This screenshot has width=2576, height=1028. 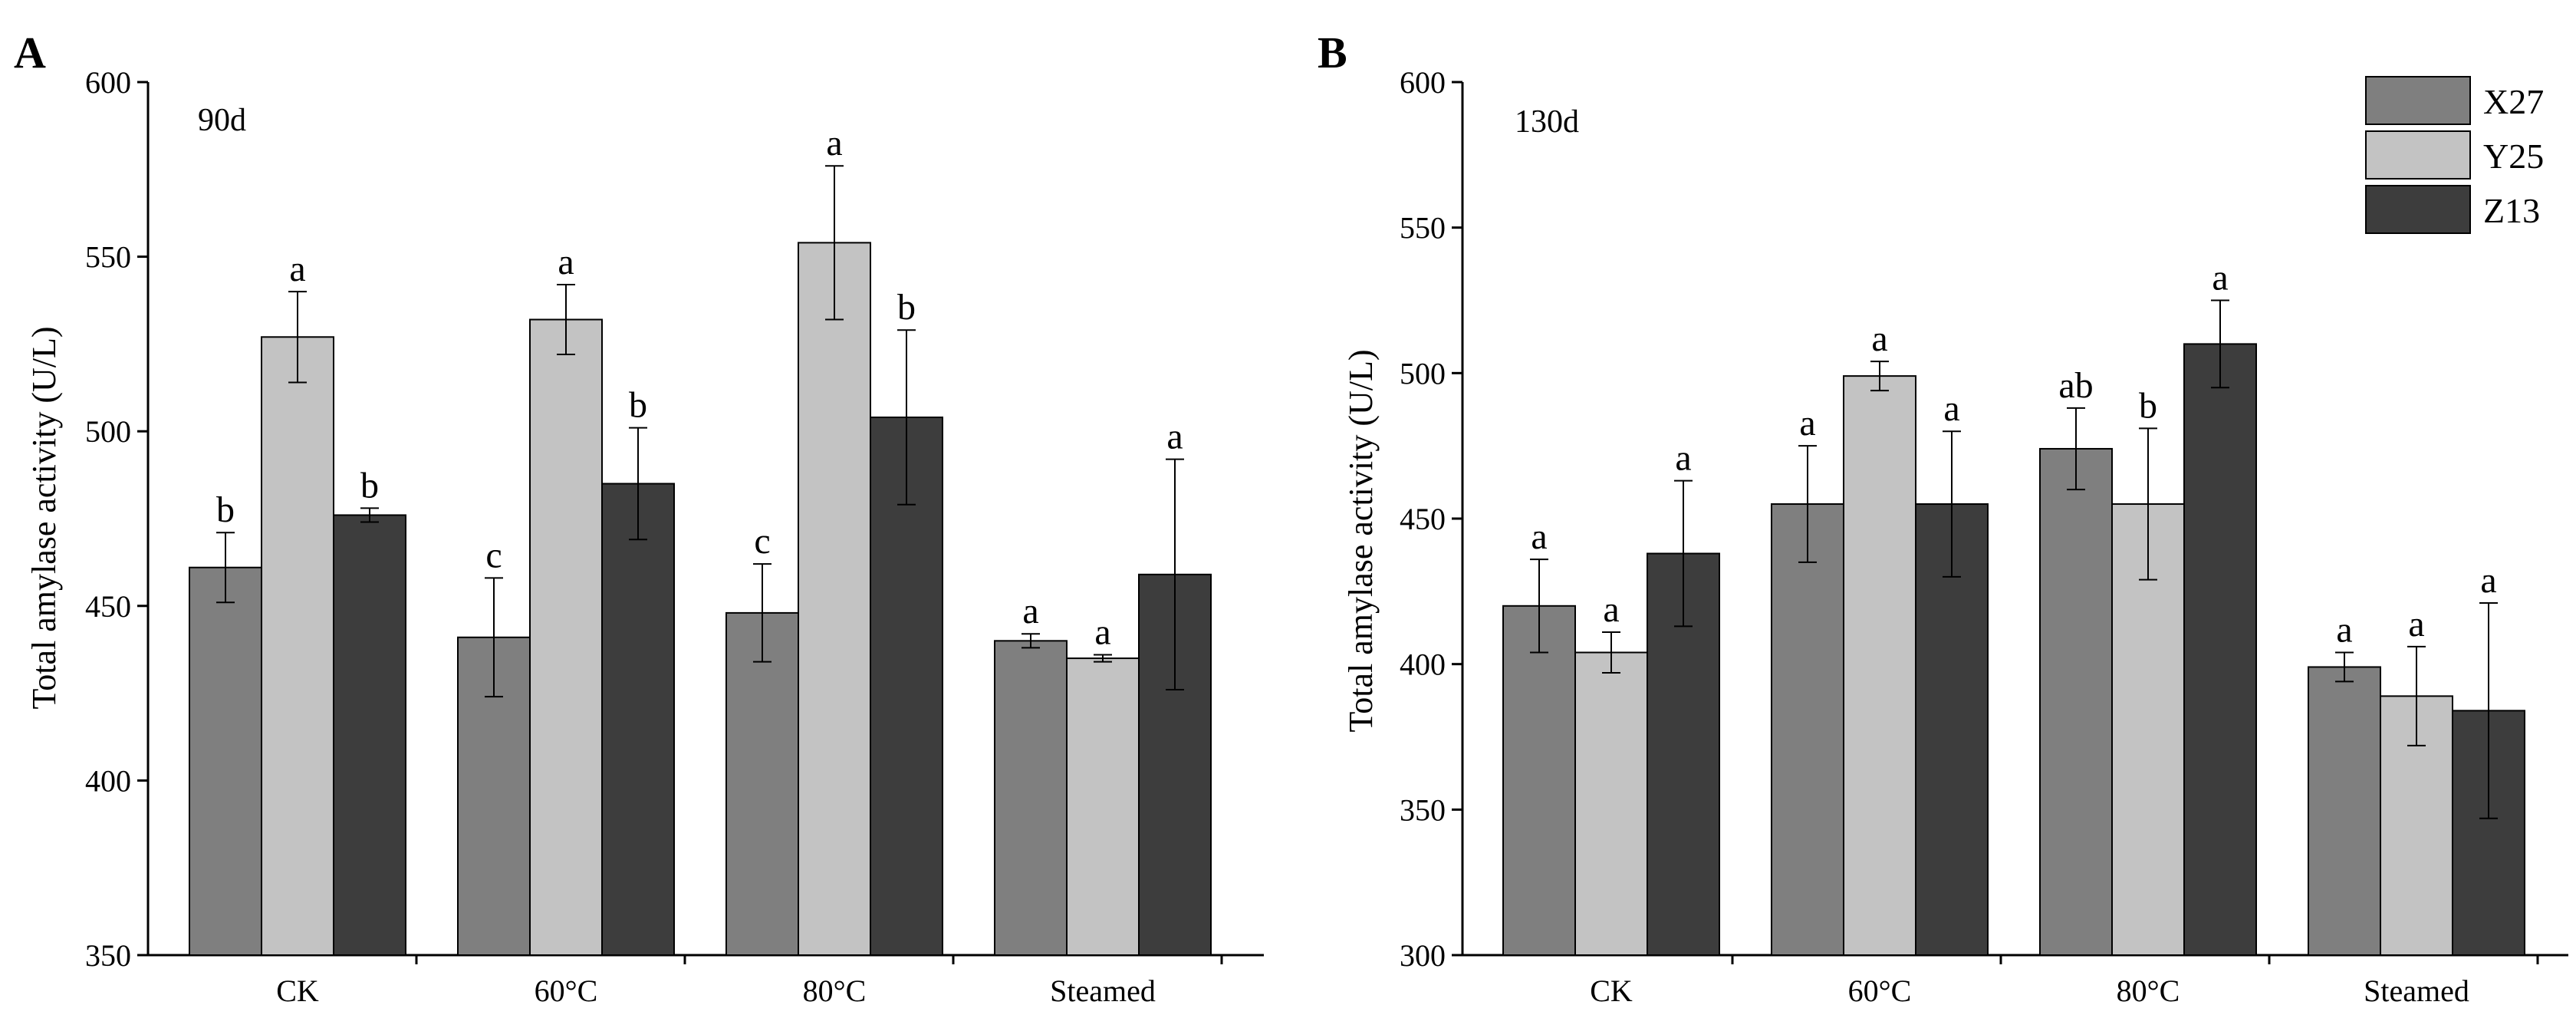 I want to click on legend: X27 Y25 Z13, so click(x=2454, y=155).